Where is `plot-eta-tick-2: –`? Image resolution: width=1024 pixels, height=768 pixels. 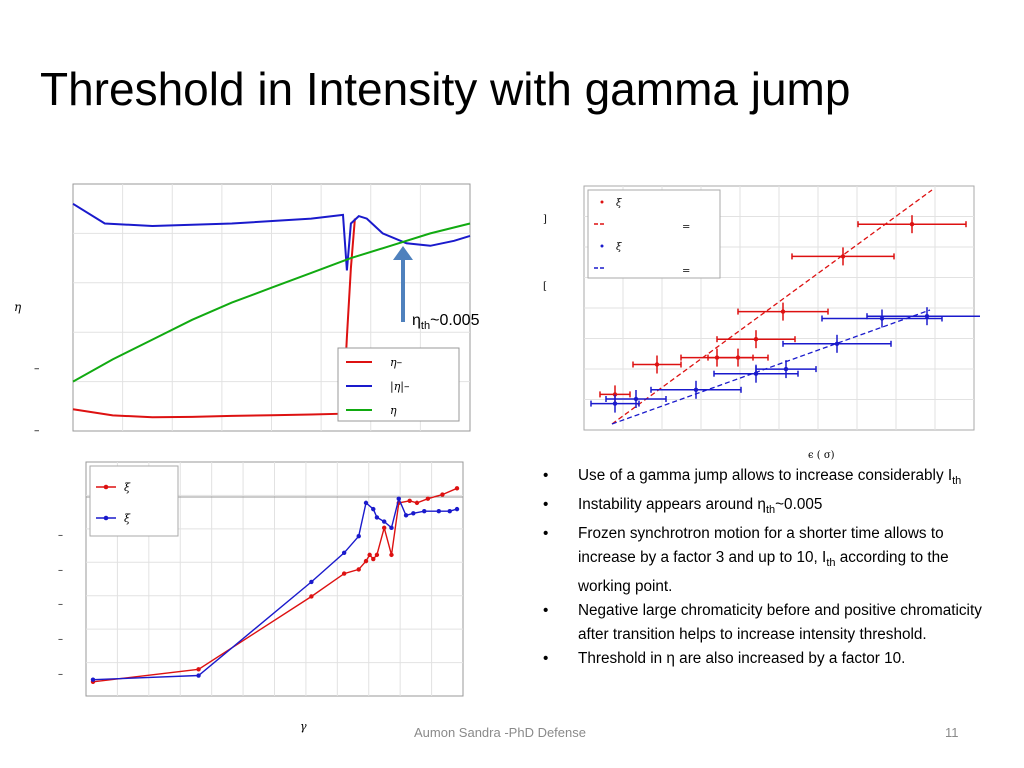
plot-eta-tick-2: – is located at coordinates (37, 430).